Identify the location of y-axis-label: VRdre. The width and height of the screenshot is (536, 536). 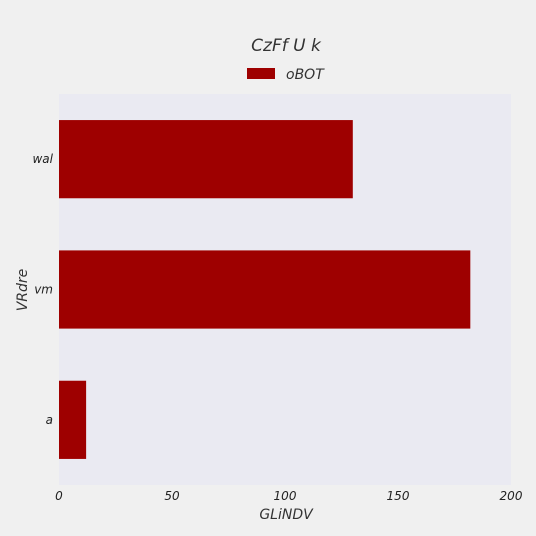
(23, 290).